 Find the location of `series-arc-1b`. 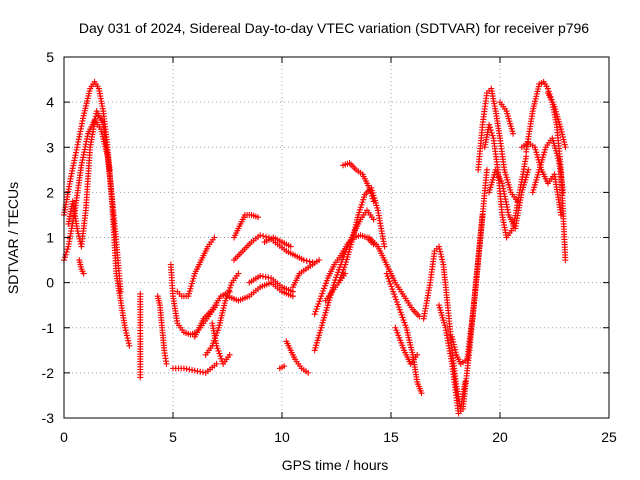

series-arc-1b is located at coordinates (92, 206).